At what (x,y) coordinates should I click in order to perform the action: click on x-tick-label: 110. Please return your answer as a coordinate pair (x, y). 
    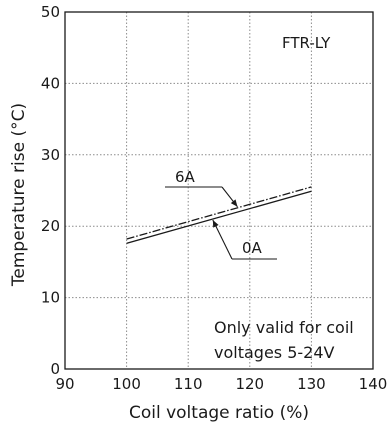
    Looking at the image, I should click on (188, 384).